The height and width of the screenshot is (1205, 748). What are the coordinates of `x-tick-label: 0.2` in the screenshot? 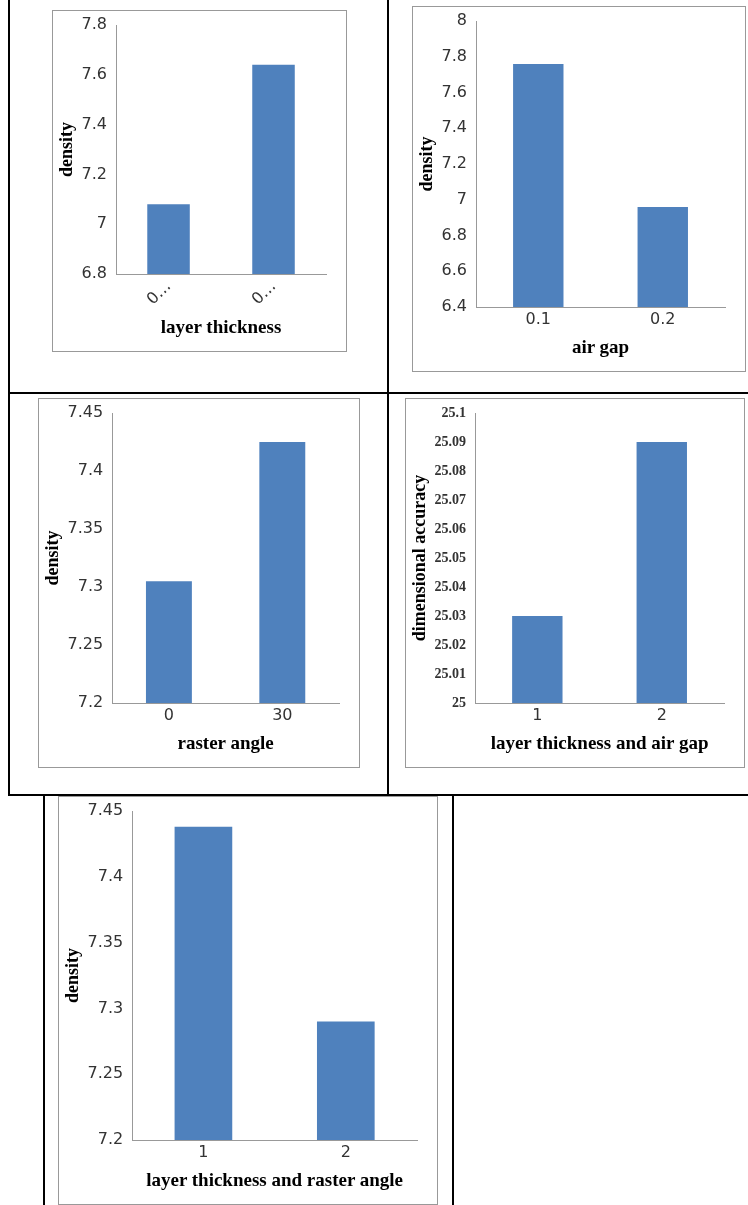 It's located at (663, 318).